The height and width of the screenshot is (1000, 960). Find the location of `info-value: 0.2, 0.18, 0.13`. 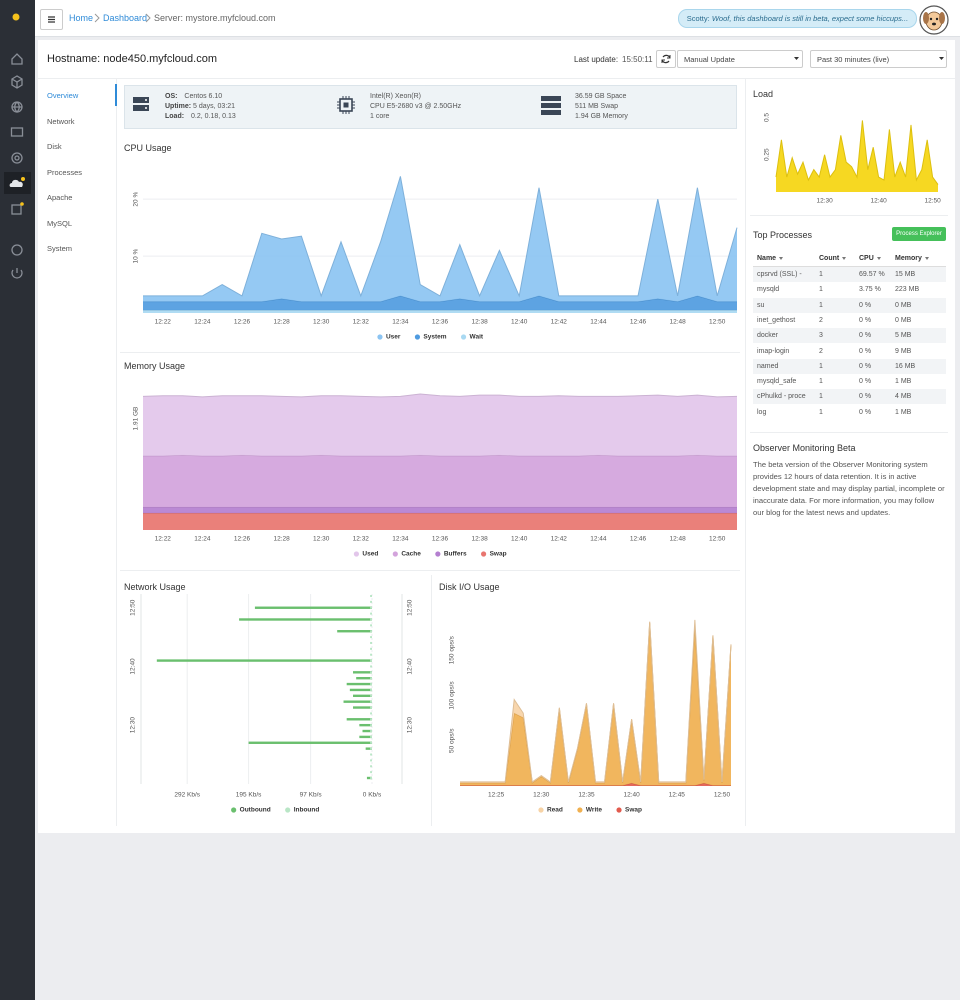

info-value: 0.2, 0.18, 0.13 is located at coordinates (213, 116).